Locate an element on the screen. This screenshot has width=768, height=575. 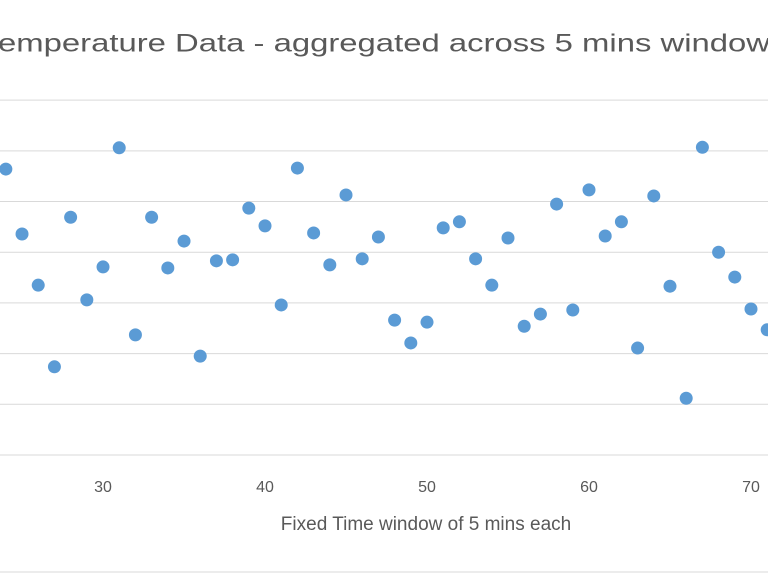
x-tick-label: 30 is located at coordinates (103, 487).